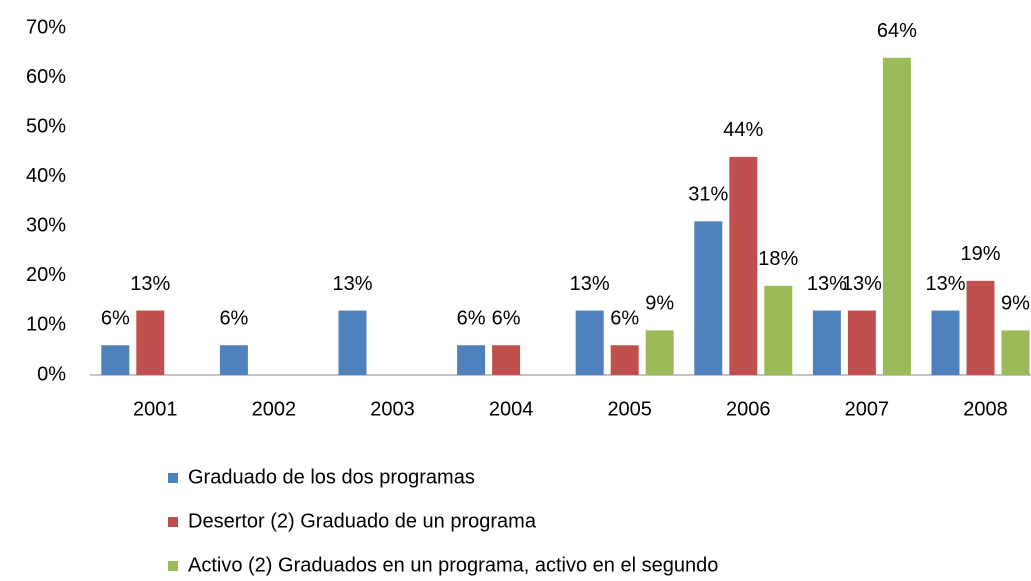  What do you see at coordinates (629, 409) in the screenshot?
I see `x-tick-label: 2005` at bounding box center [629, 409].